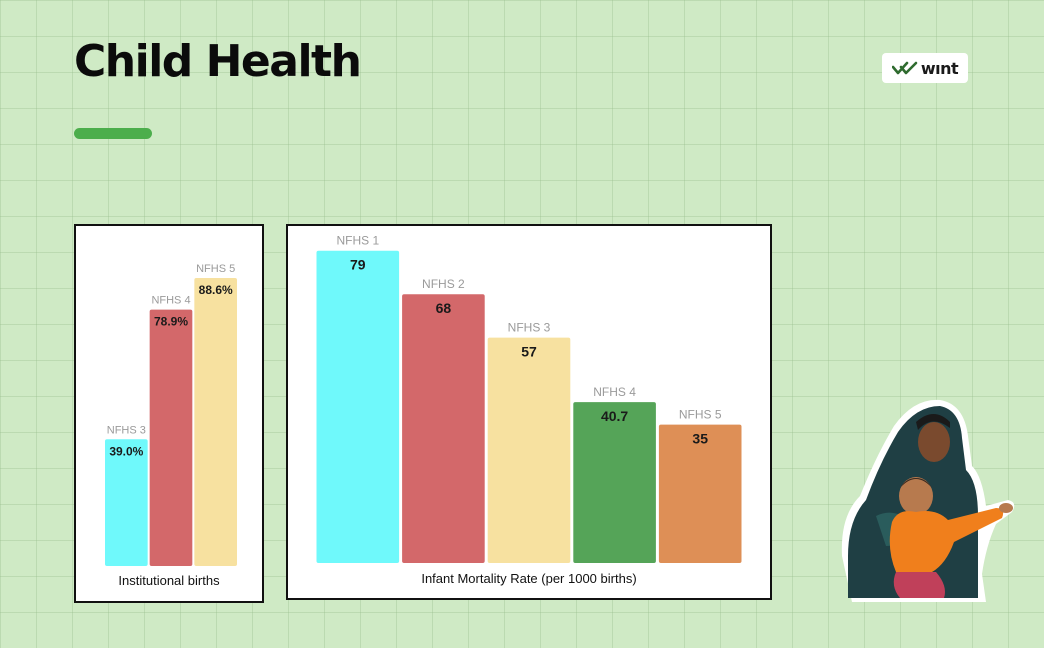 The image size is (1044, 648). I want to click on value-label: 88.6%, so click(216, 290).